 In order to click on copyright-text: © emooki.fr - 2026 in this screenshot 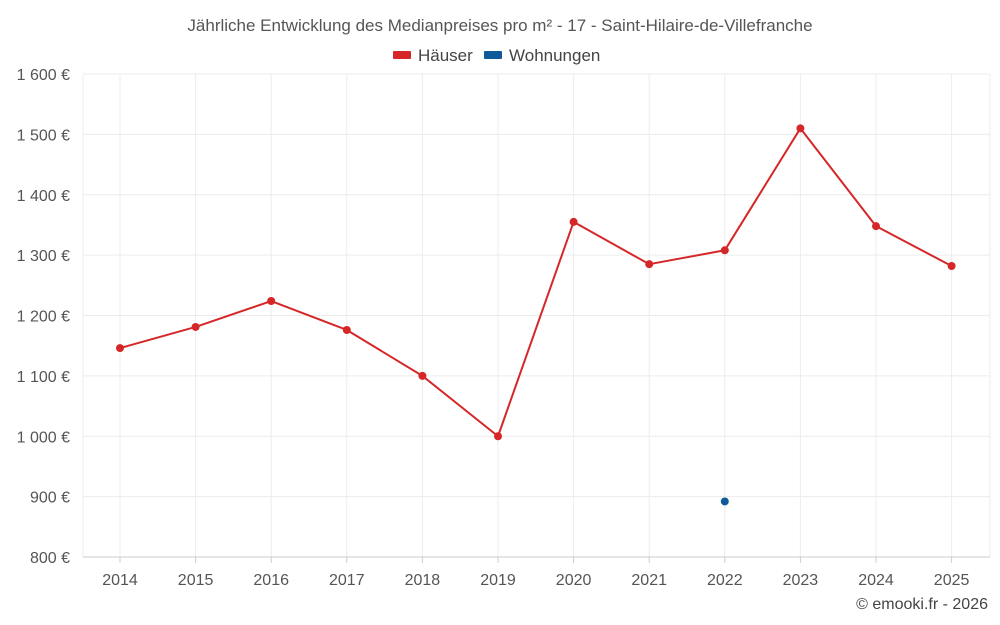, I will do `click(922, 604)`.